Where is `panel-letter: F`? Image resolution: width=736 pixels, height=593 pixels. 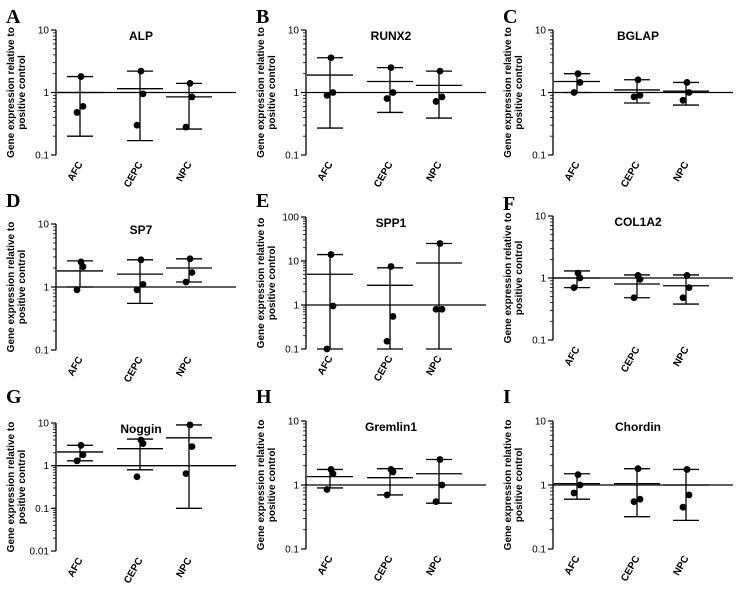
panel-letter: F is located at coordinates (509, 204).